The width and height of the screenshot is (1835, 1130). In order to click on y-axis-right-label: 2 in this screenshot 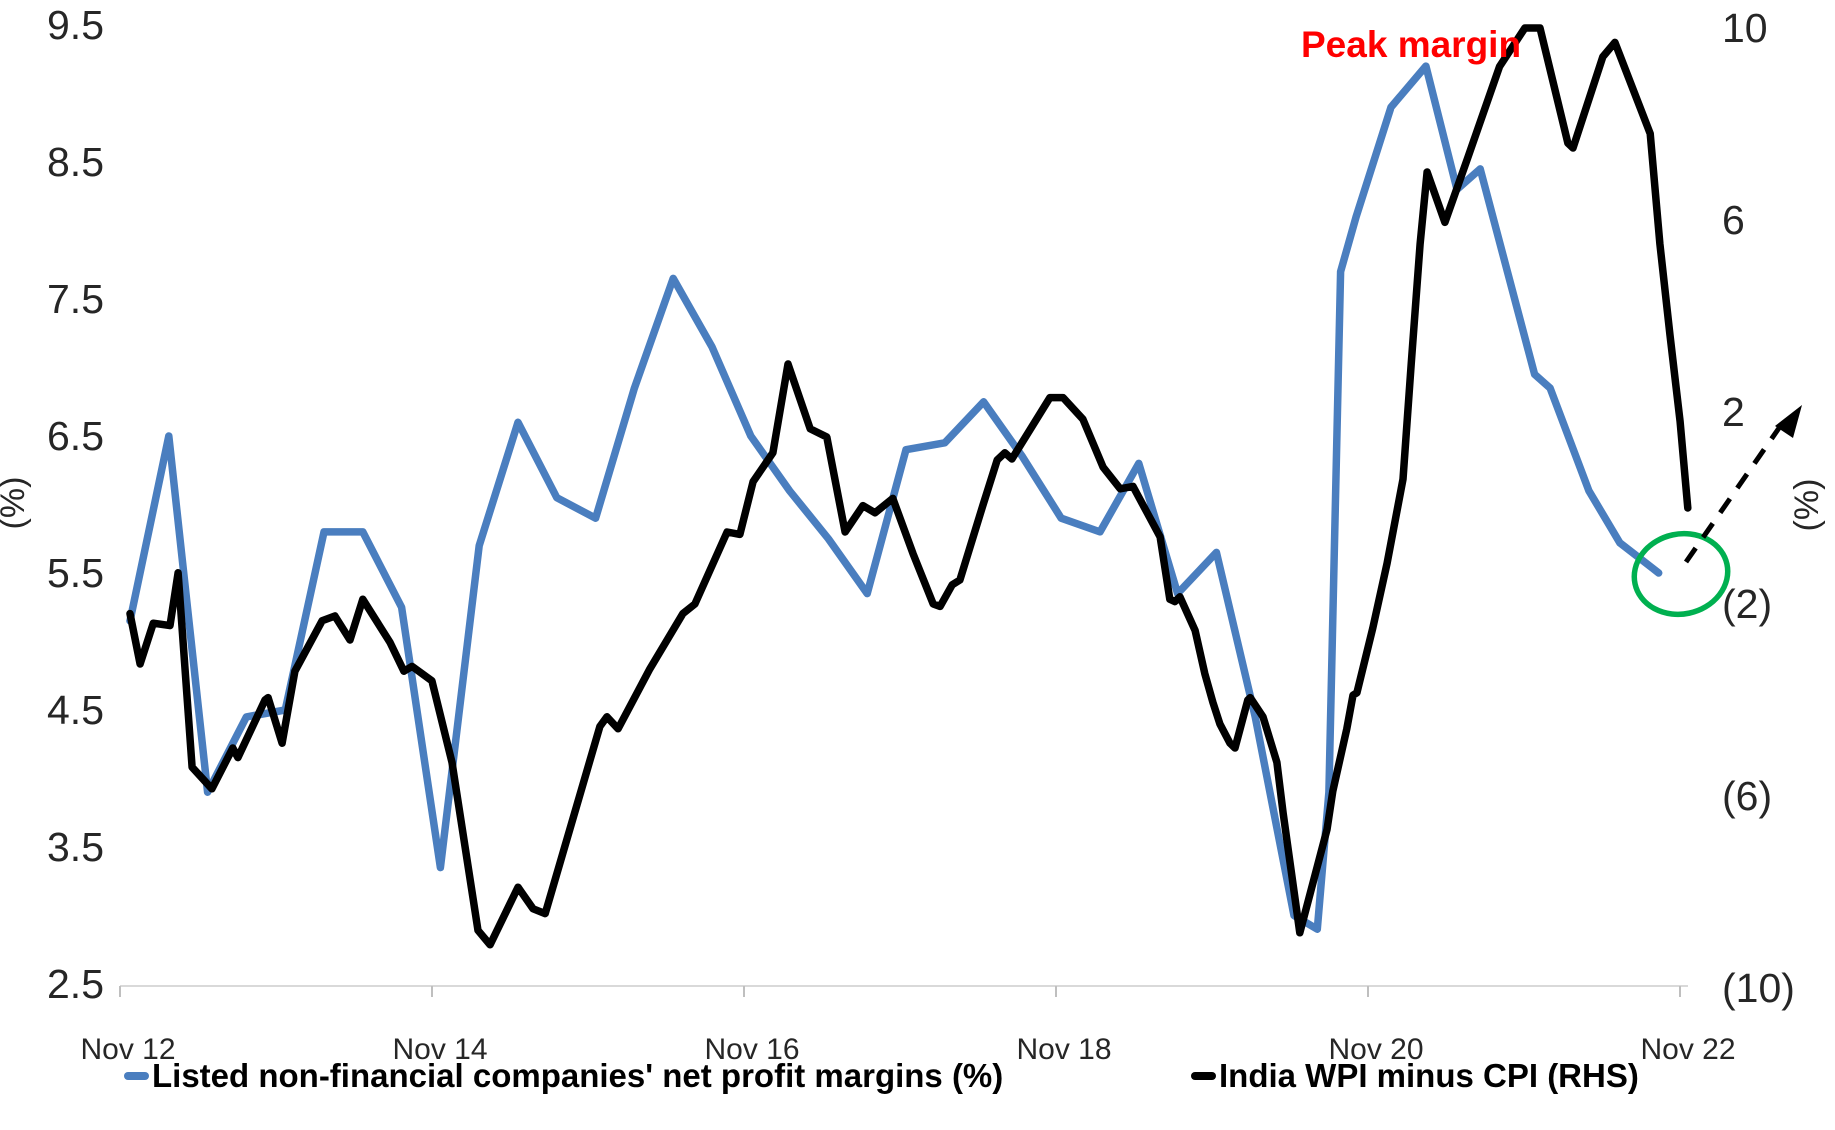, I will do `click(1733, 412)`.